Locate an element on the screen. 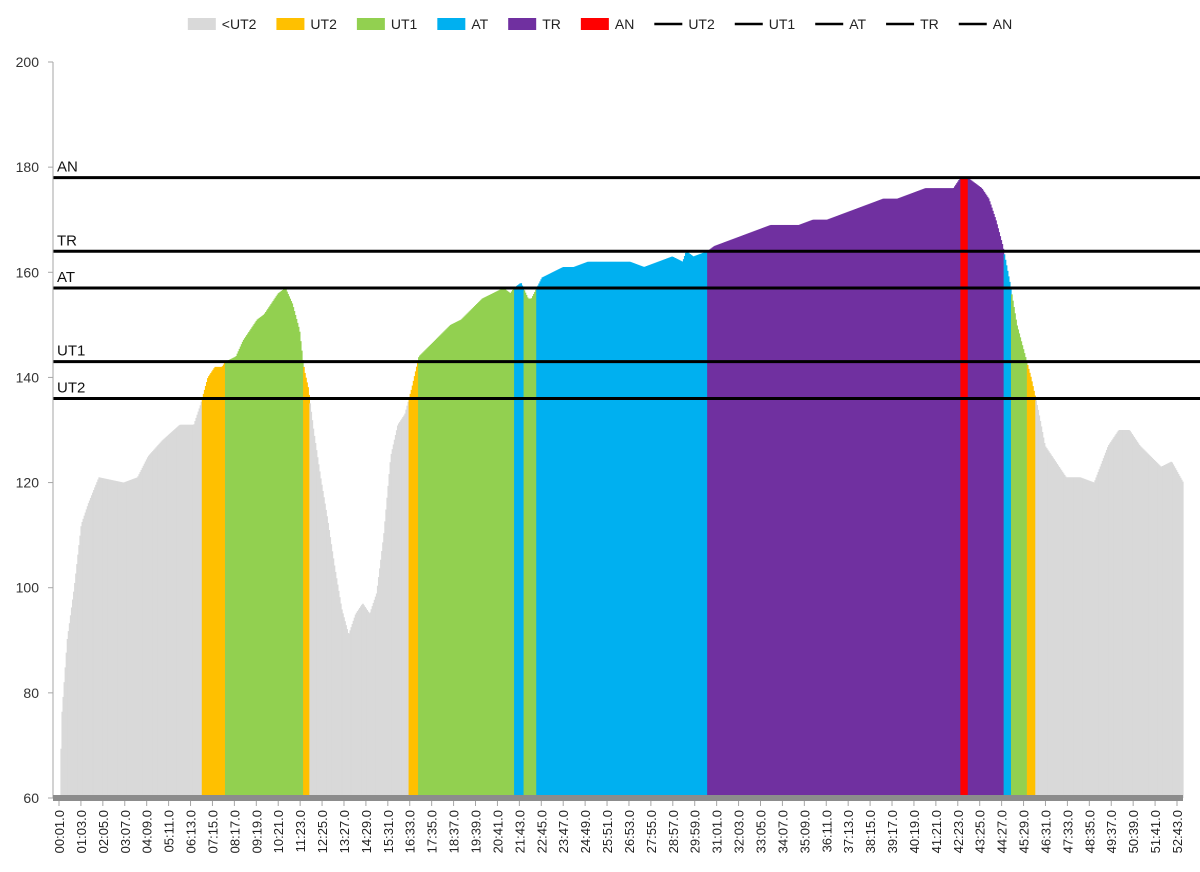  x-tick-label: 42:23.0 is located at coordinates (958, 831).